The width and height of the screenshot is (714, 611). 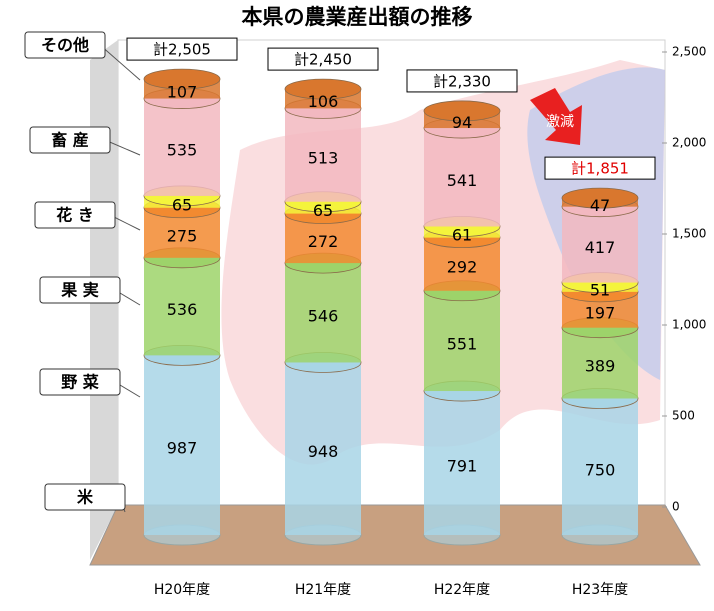 I want to click on value-label: 292, so click(x=462, y=267).